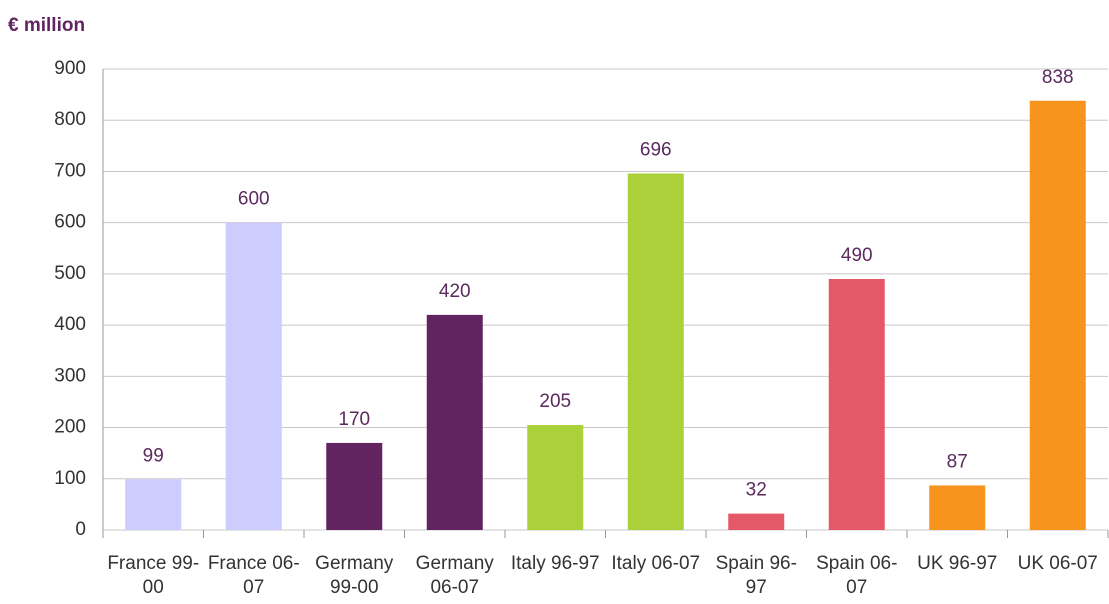 Image resolution: width=1109 pixels, height=604 pixels. Describe the element at coordinates (70, 68) in the screenshot. I see `y-tick-label: 900` at that location.